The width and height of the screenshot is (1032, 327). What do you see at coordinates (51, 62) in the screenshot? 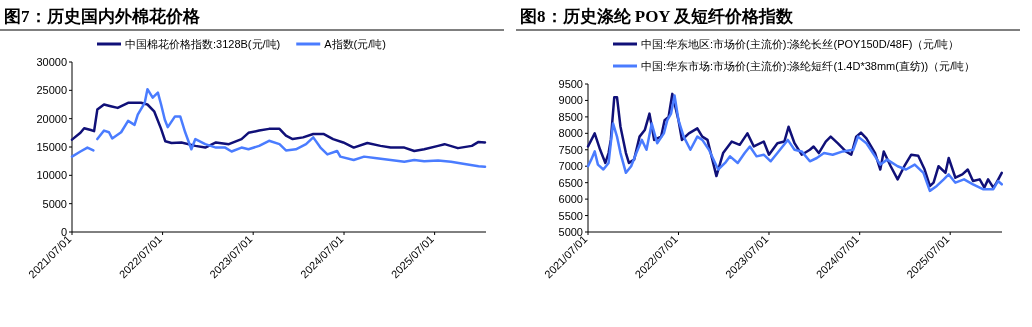
I see `y-tick-label: 30000` at bounding box center [51, 62].